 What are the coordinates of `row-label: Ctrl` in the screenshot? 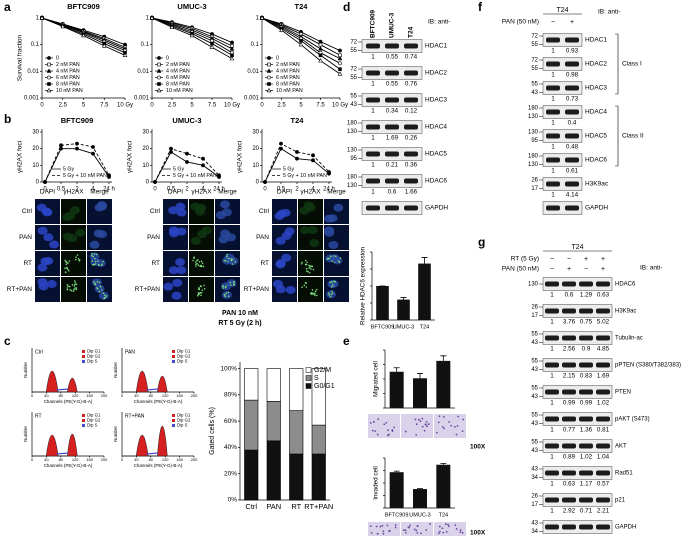 It's located at (27, 211).